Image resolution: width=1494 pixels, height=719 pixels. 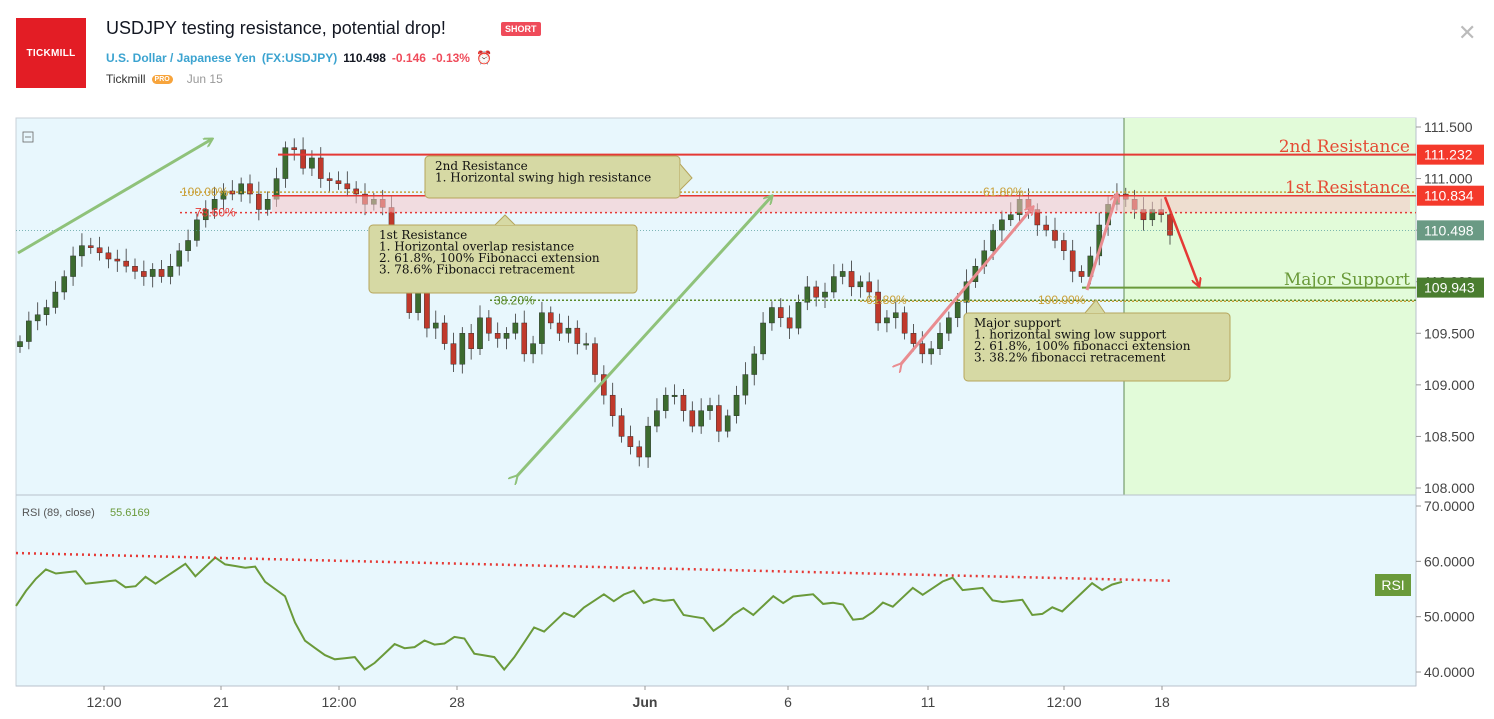 What do you see at coordinates (215, 213) in the screenshot?
I see `fib-786-label: 78.60%` at bounding box center [215, 213].